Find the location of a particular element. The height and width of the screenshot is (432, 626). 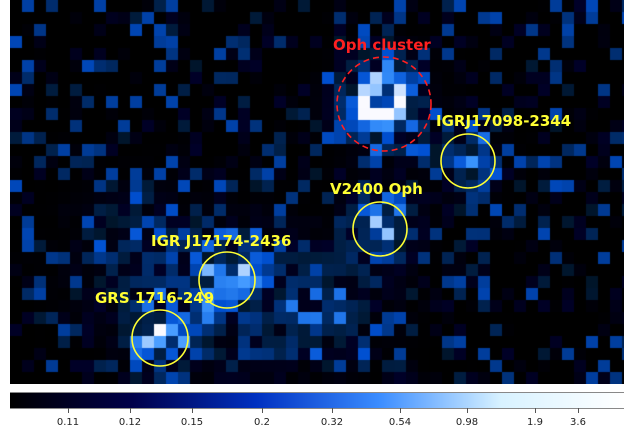

grs1716-label: GRS 1716-249 is located at coordinates (154, 298).